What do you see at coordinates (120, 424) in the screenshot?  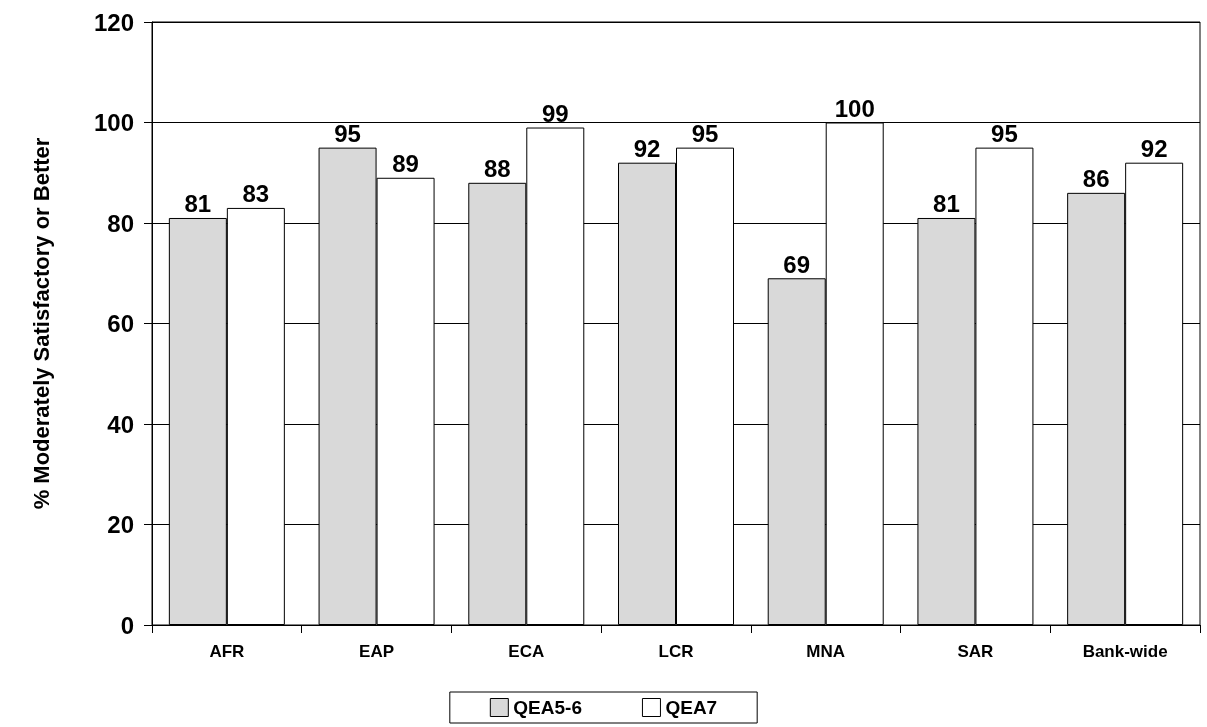 I see `y-tick-label: 40` at bounding box center [120, 424].